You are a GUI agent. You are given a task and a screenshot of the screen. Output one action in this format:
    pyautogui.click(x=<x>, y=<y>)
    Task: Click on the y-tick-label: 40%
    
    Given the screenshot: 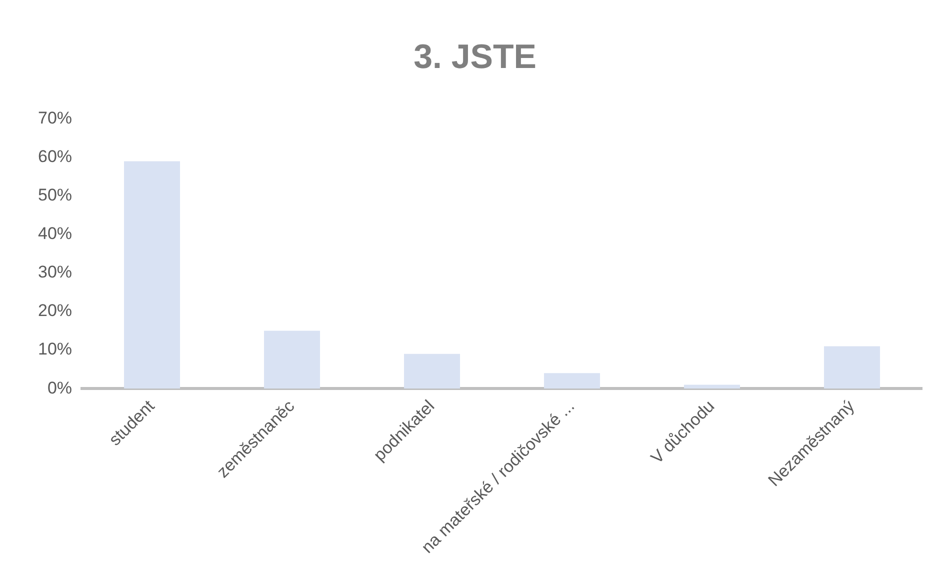 What is the action you would take?
    pyautogui.click(x=55, y=234)
    